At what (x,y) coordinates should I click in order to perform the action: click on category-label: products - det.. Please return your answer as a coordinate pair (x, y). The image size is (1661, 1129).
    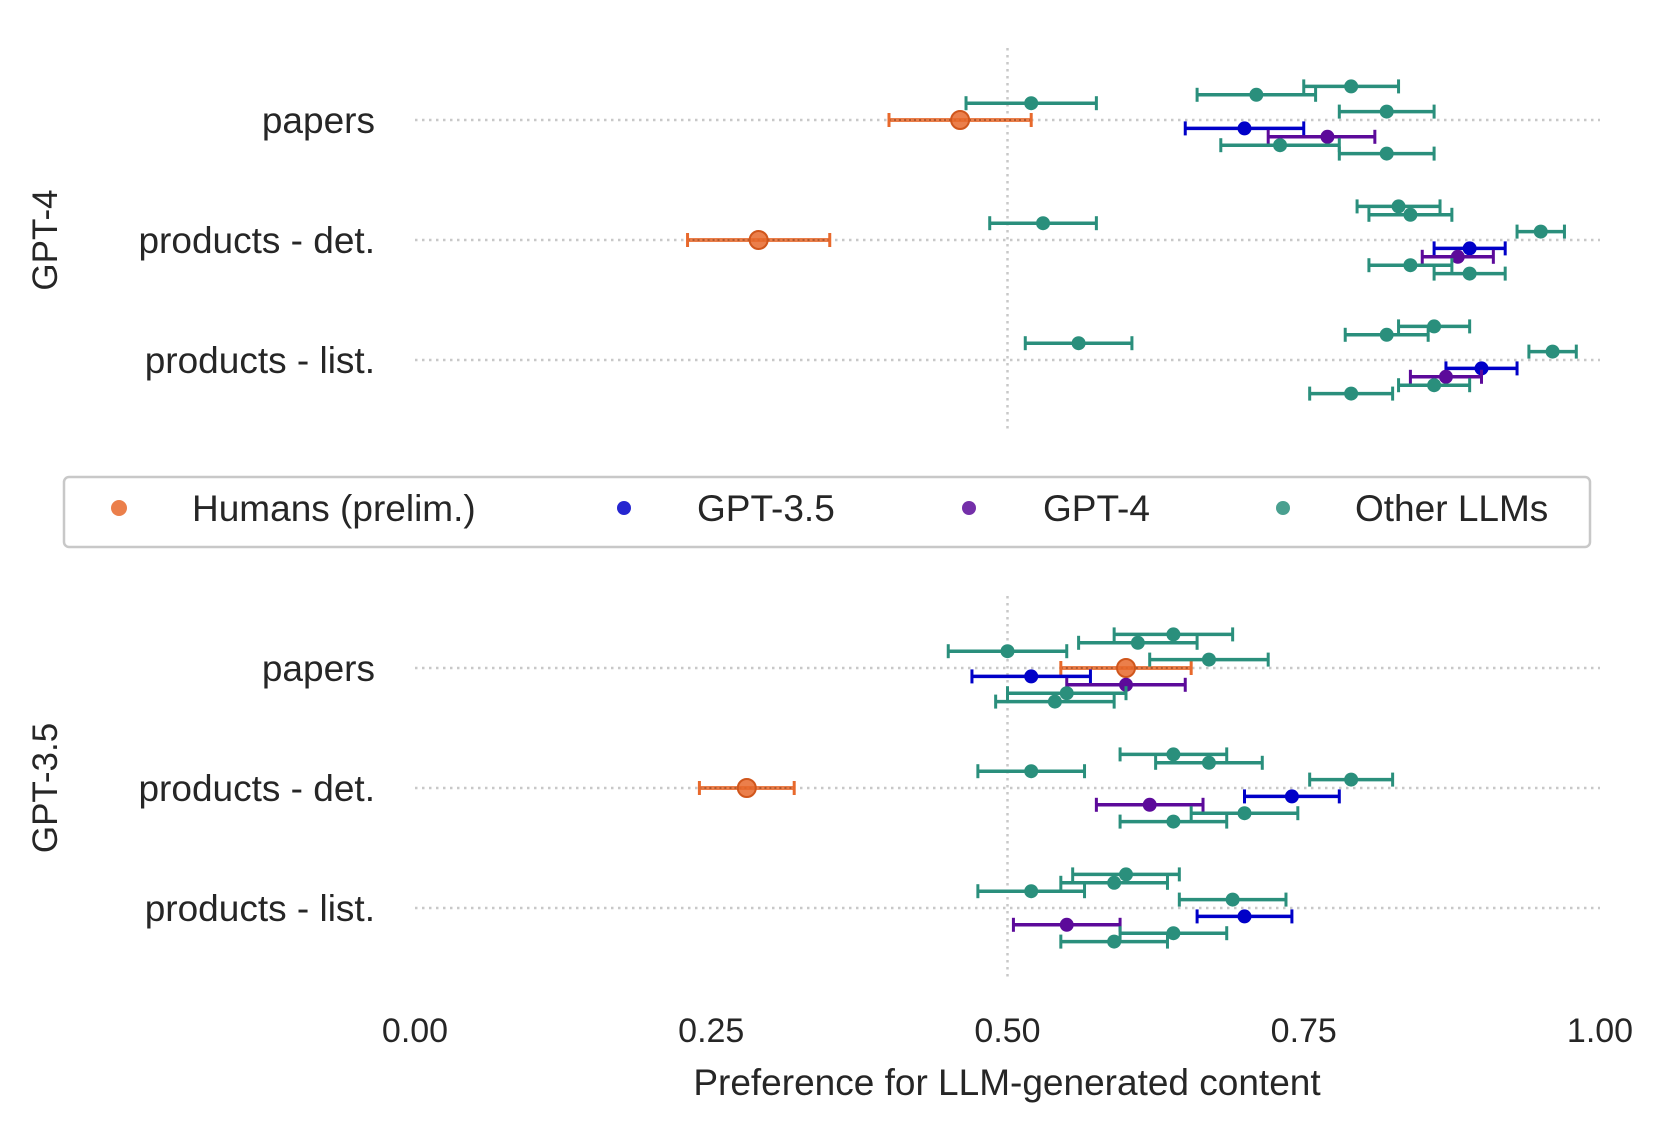
    Looking at the image, I should click on (256, 788).